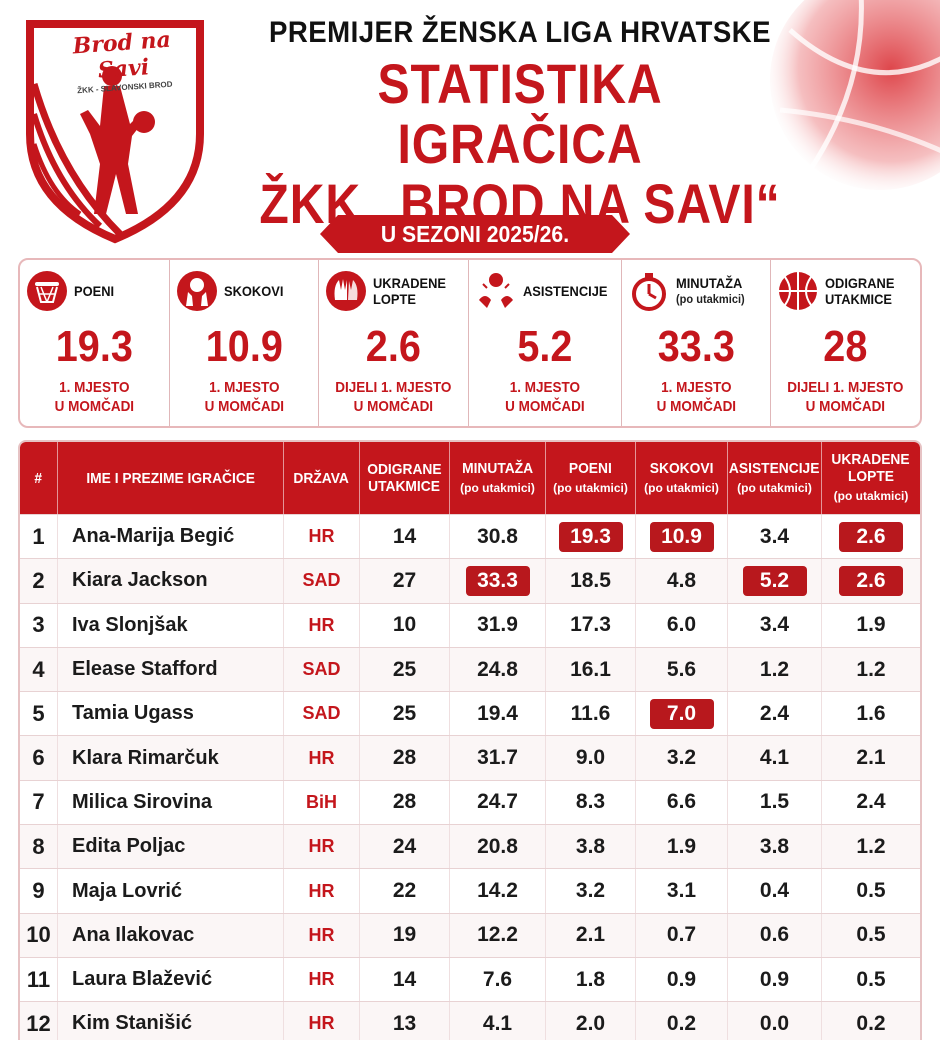 This screenshot has width=940, height=1040. What do you see at coordinates (774, 536) in the screenshot?
I see `cell-assists-value: 3.4` at bounding box center [774, 536].